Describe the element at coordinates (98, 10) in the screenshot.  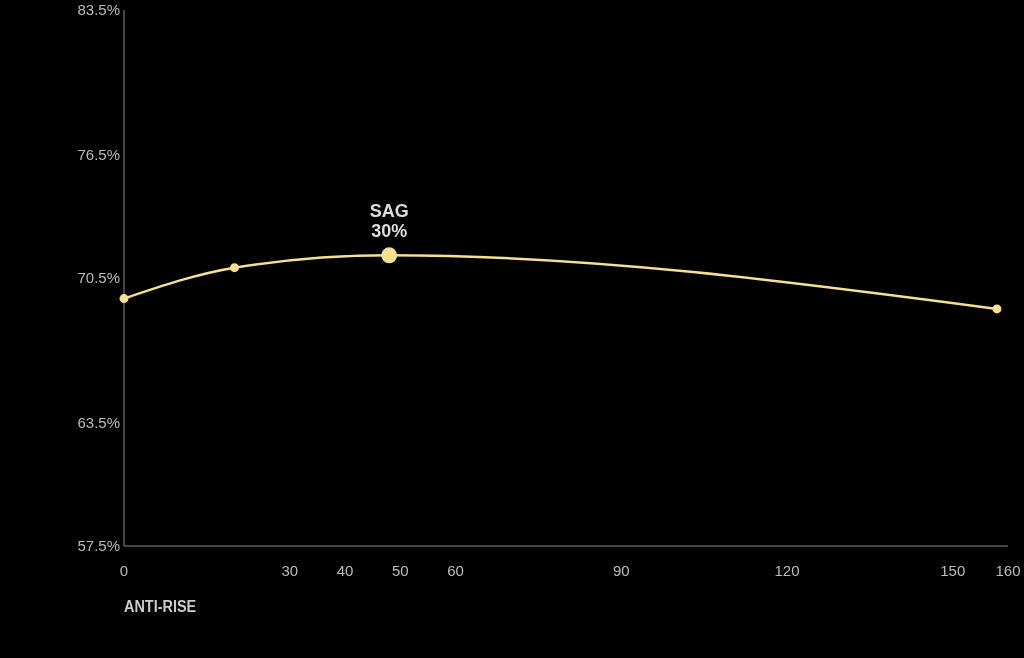
I see `y-tick-label: 83.5%` at that location.